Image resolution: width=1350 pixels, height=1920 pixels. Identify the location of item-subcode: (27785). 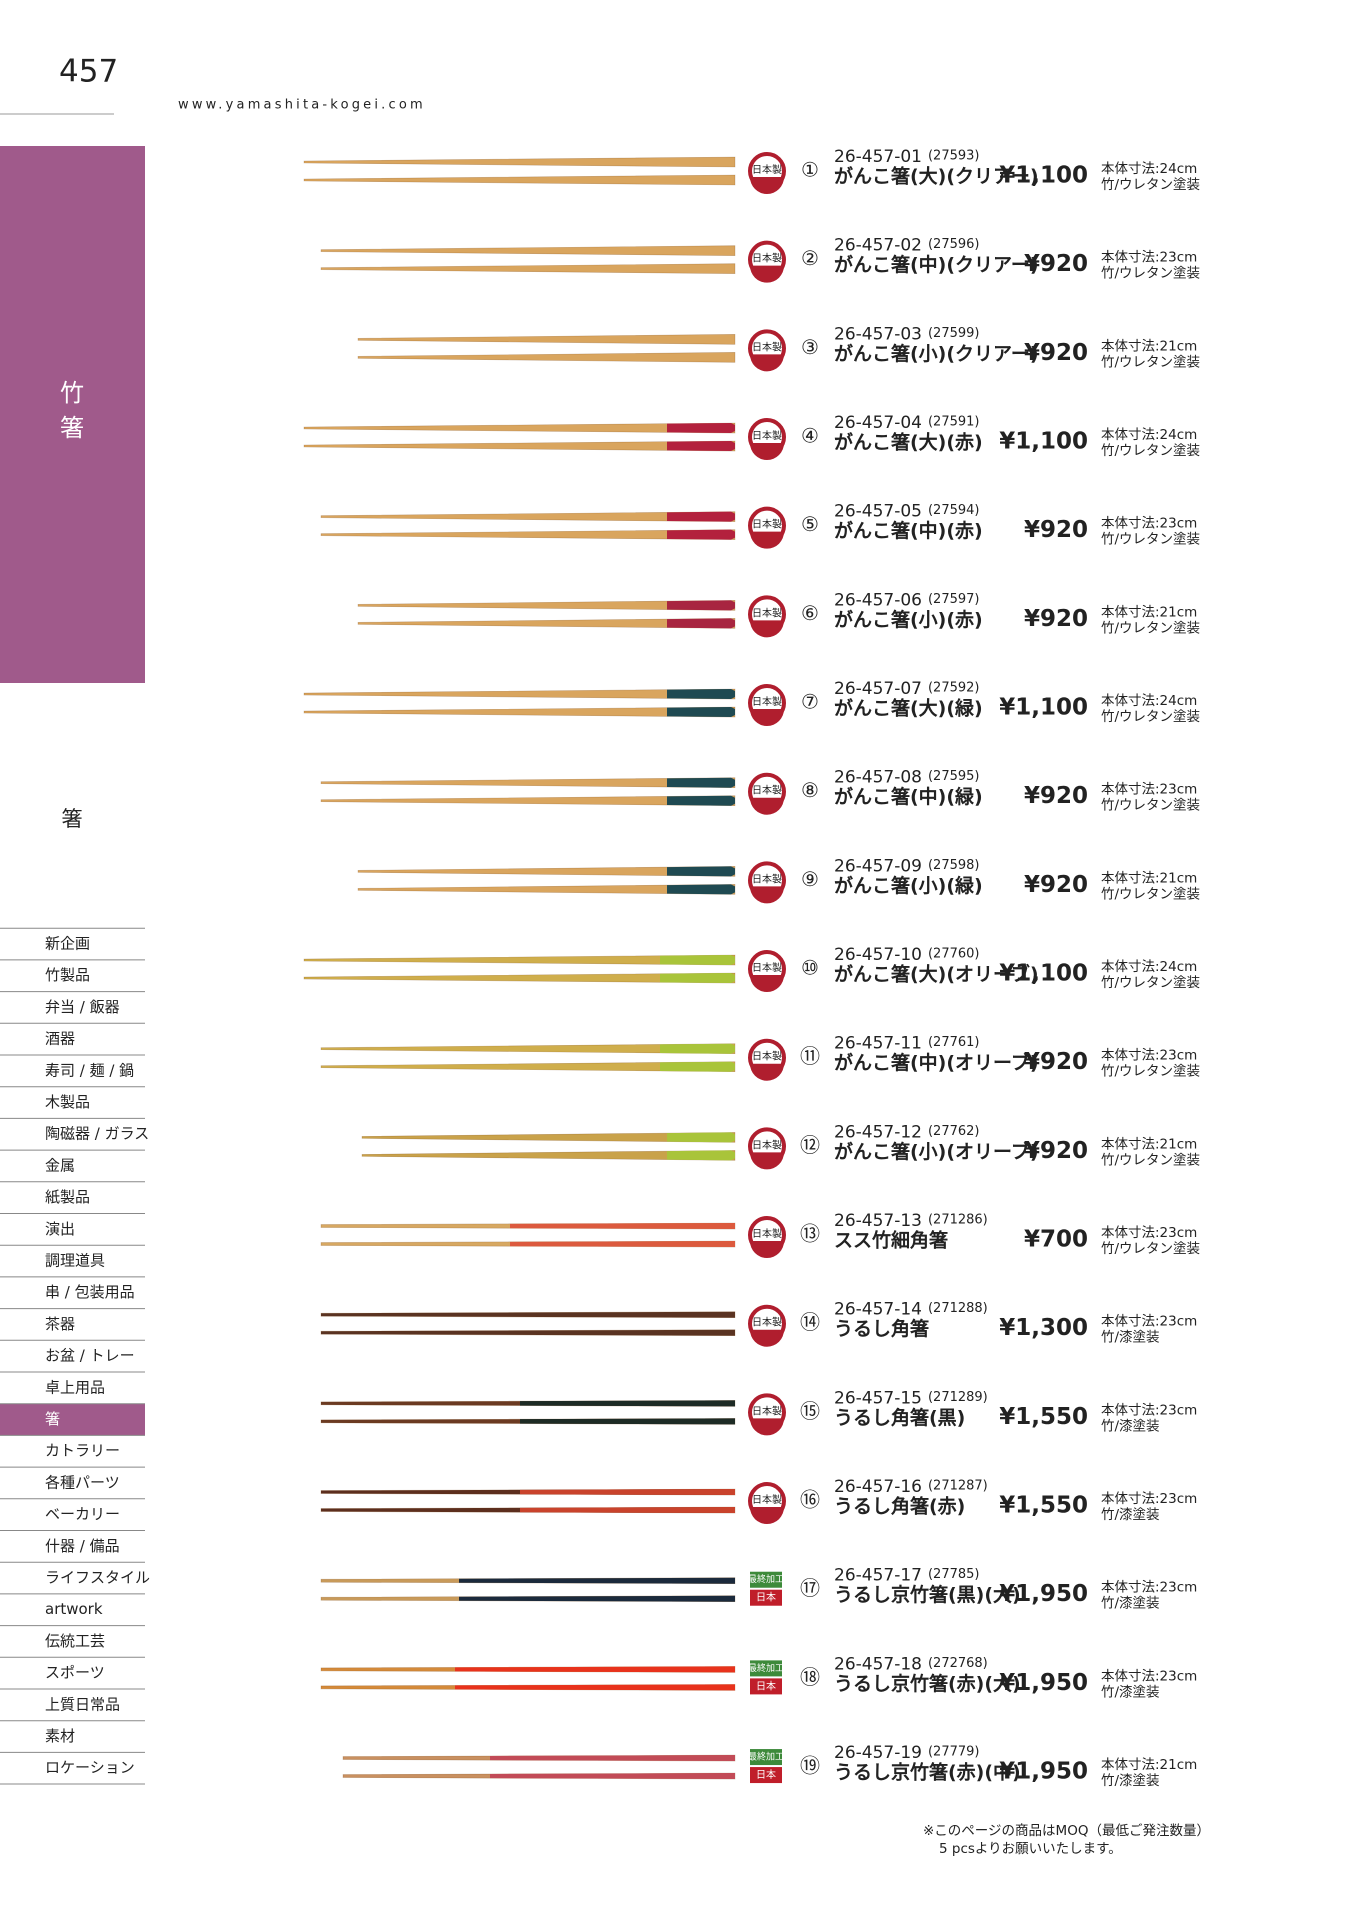
(954, 1574).